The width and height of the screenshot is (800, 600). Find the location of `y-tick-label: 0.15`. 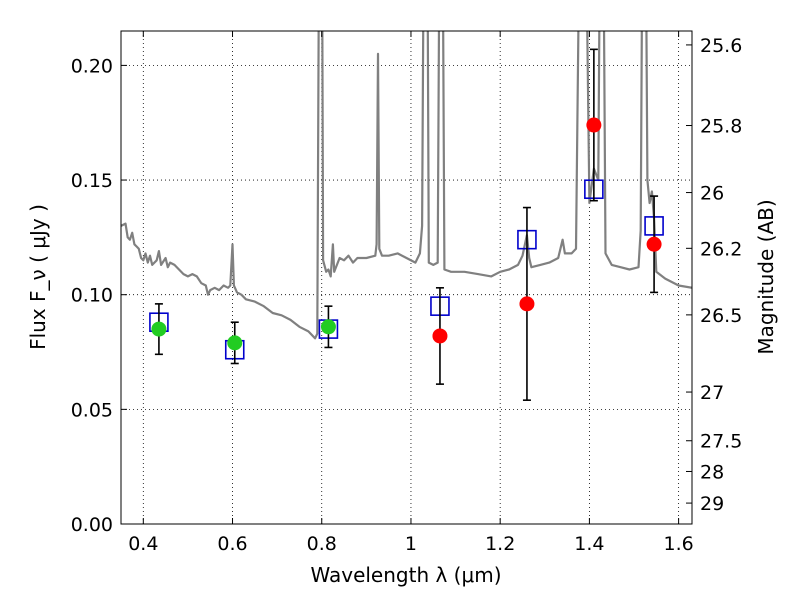

y-tick-label: 0.15 is located at coordinates (92, 181).